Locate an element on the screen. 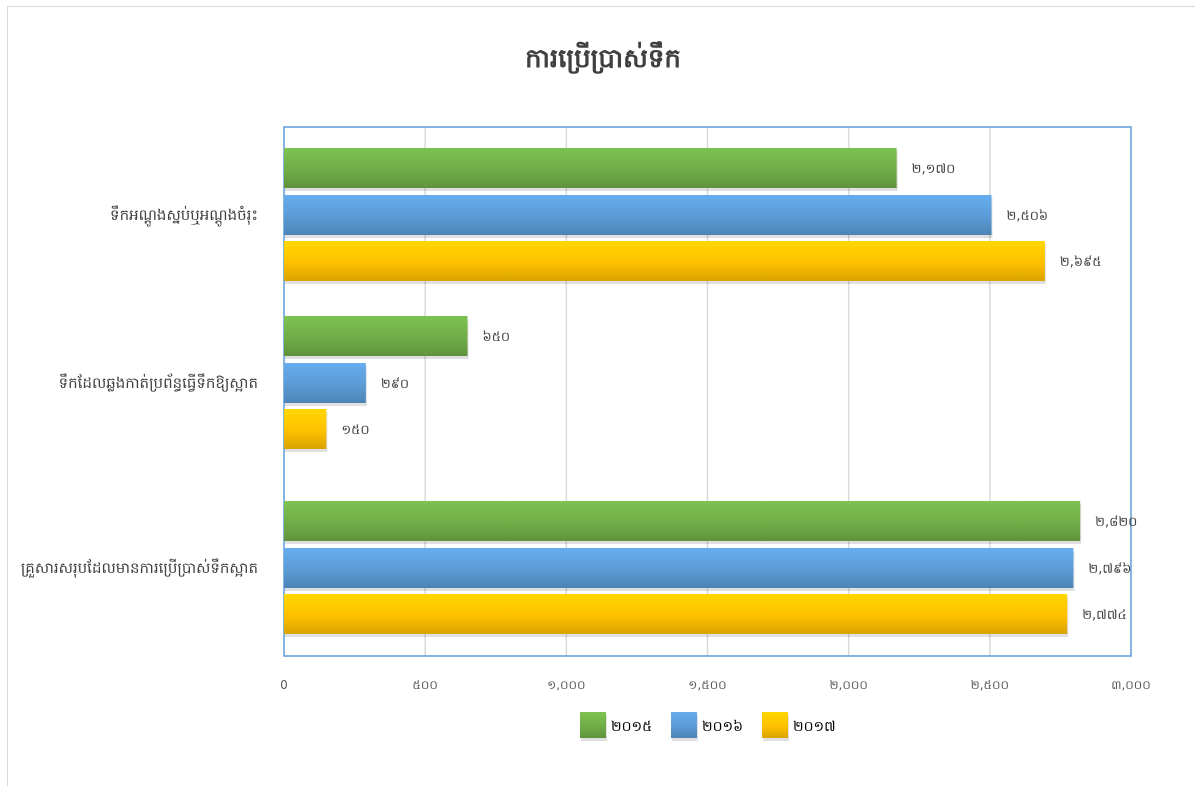  legend: ២០១៥ ២០១៦ ២០១៧ is located at coordinates (708, 726).